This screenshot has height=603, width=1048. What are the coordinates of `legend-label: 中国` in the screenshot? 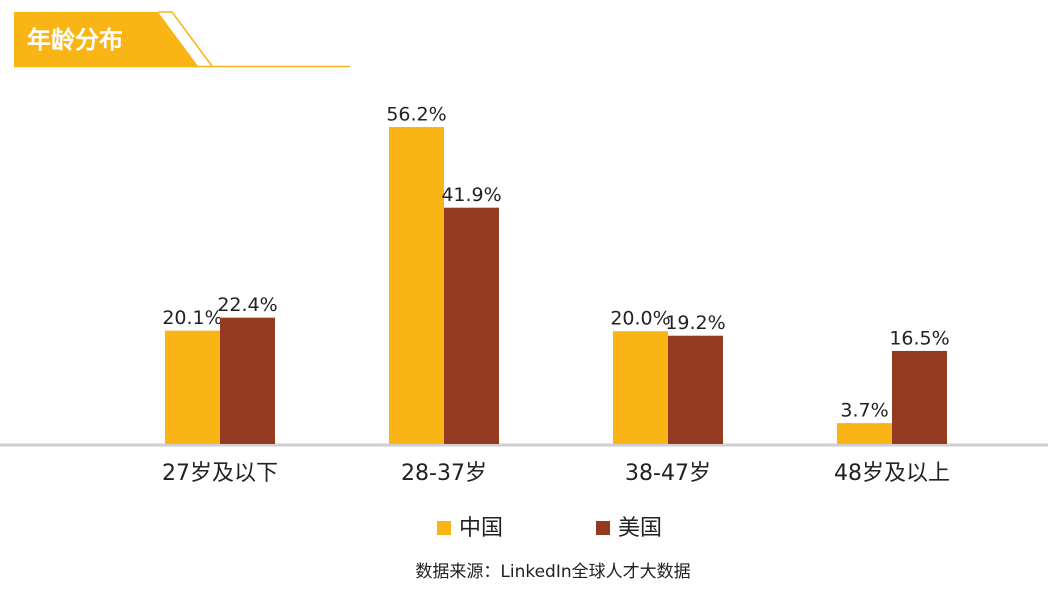 It's located at (481, 528).